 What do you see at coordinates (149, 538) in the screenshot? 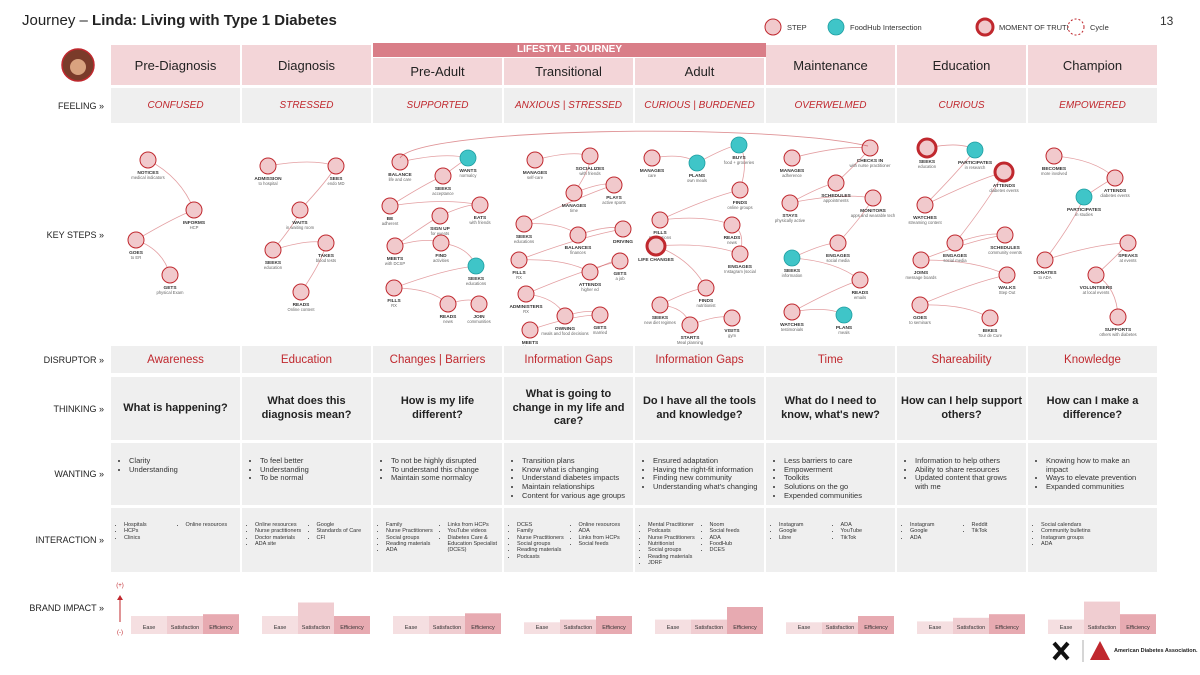
I see `interaction-item: Clinics` at bounding box center [149, 538].